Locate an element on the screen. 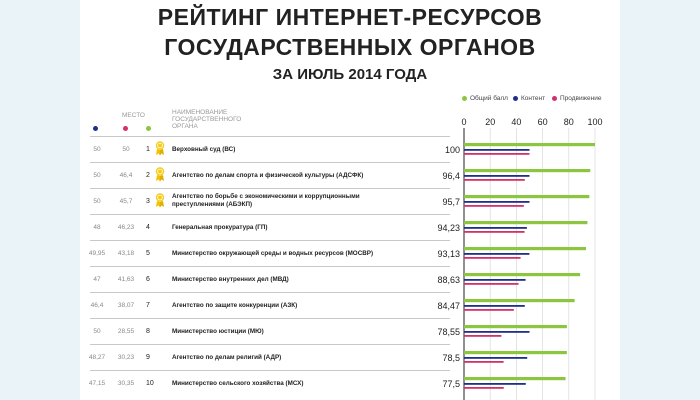 The image size is (700, 400). legend-promotion-label: Продвижение is located at coordinates (581, 98).